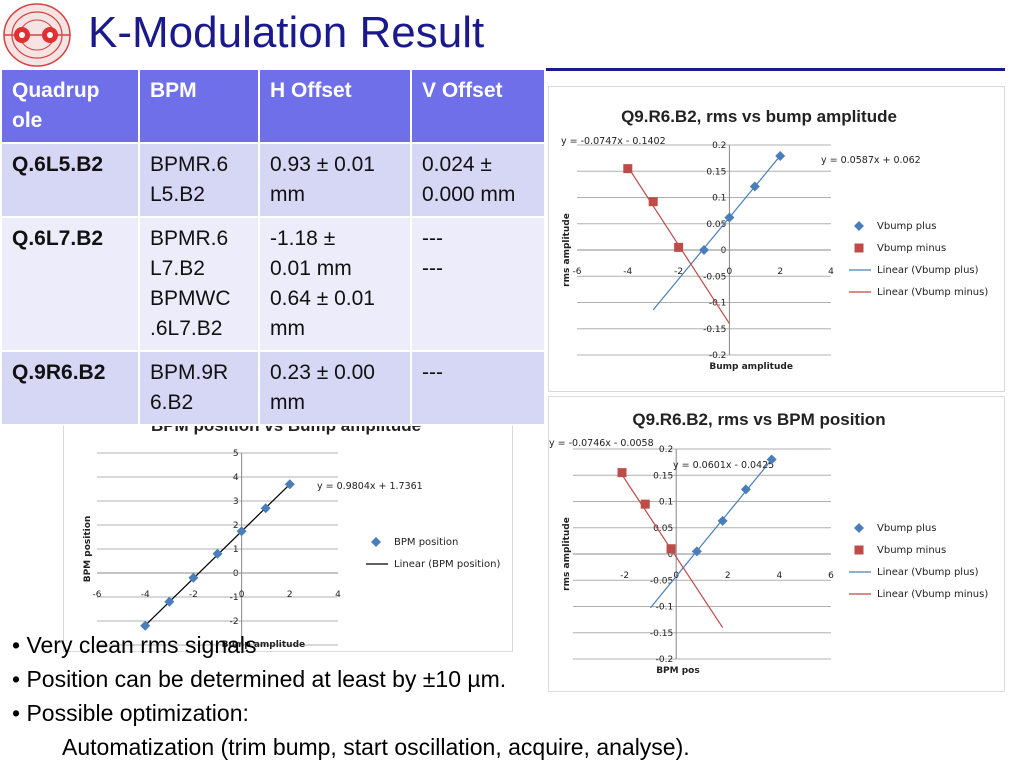  Describe the element at coordinates (478, 284) in the screenshot. I see `cell-v-offset: --- ---` at that location.